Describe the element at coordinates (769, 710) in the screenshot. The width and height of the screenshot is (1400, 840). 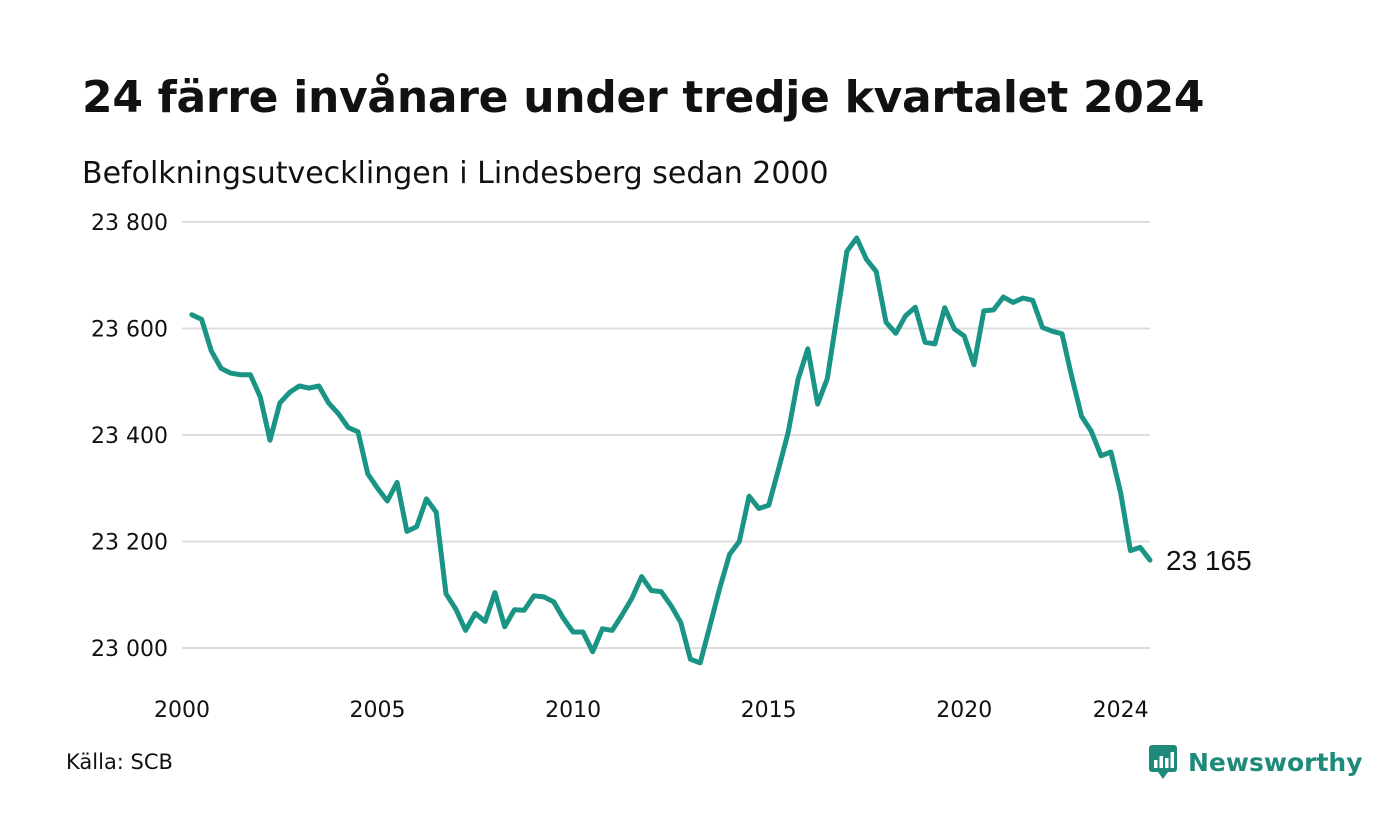
I see `x-tick-label: 2015` at that location.